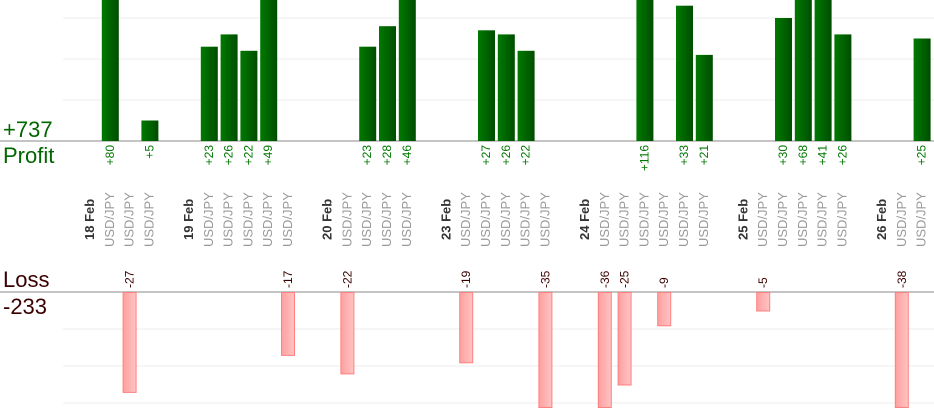  I want to click on loss-value-label: -38, so click(902, 279).